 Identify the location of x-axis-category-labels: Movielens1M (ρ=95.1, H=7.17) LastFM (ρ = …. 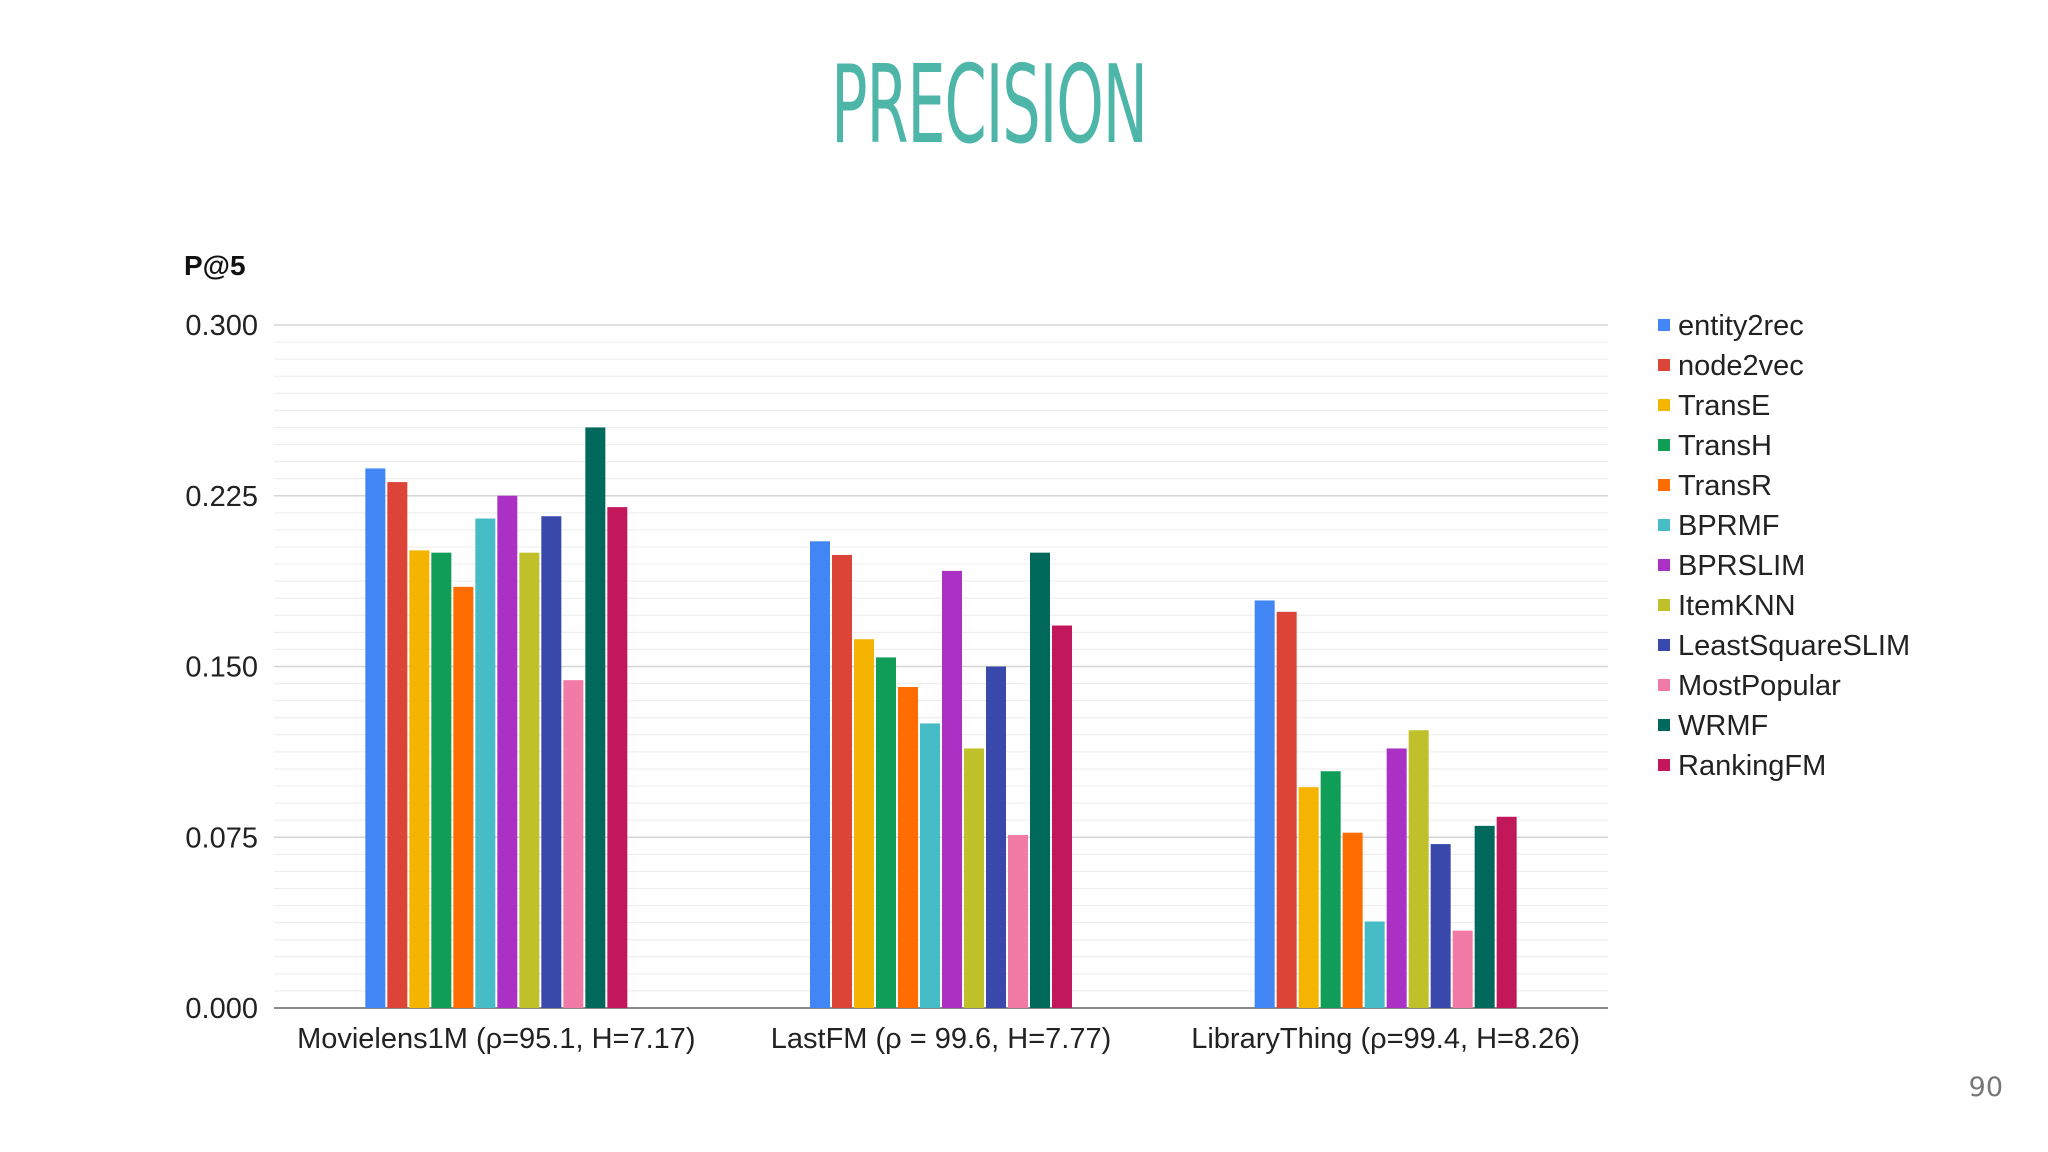
(938, 1039).